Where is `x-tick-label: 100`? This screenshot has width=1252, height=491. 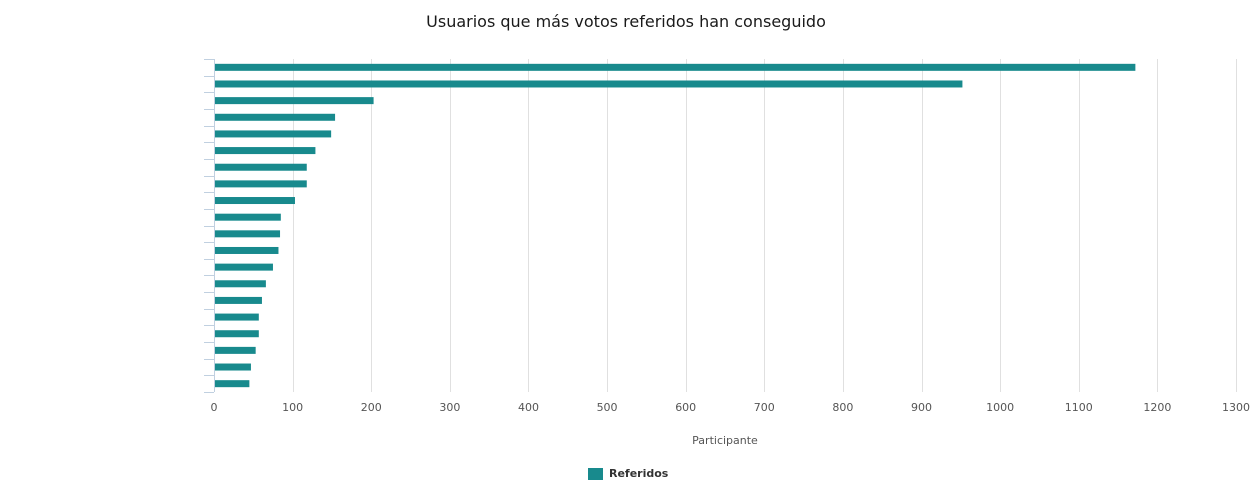
x-tick-label: 100 is located at coordinates (292, 407).